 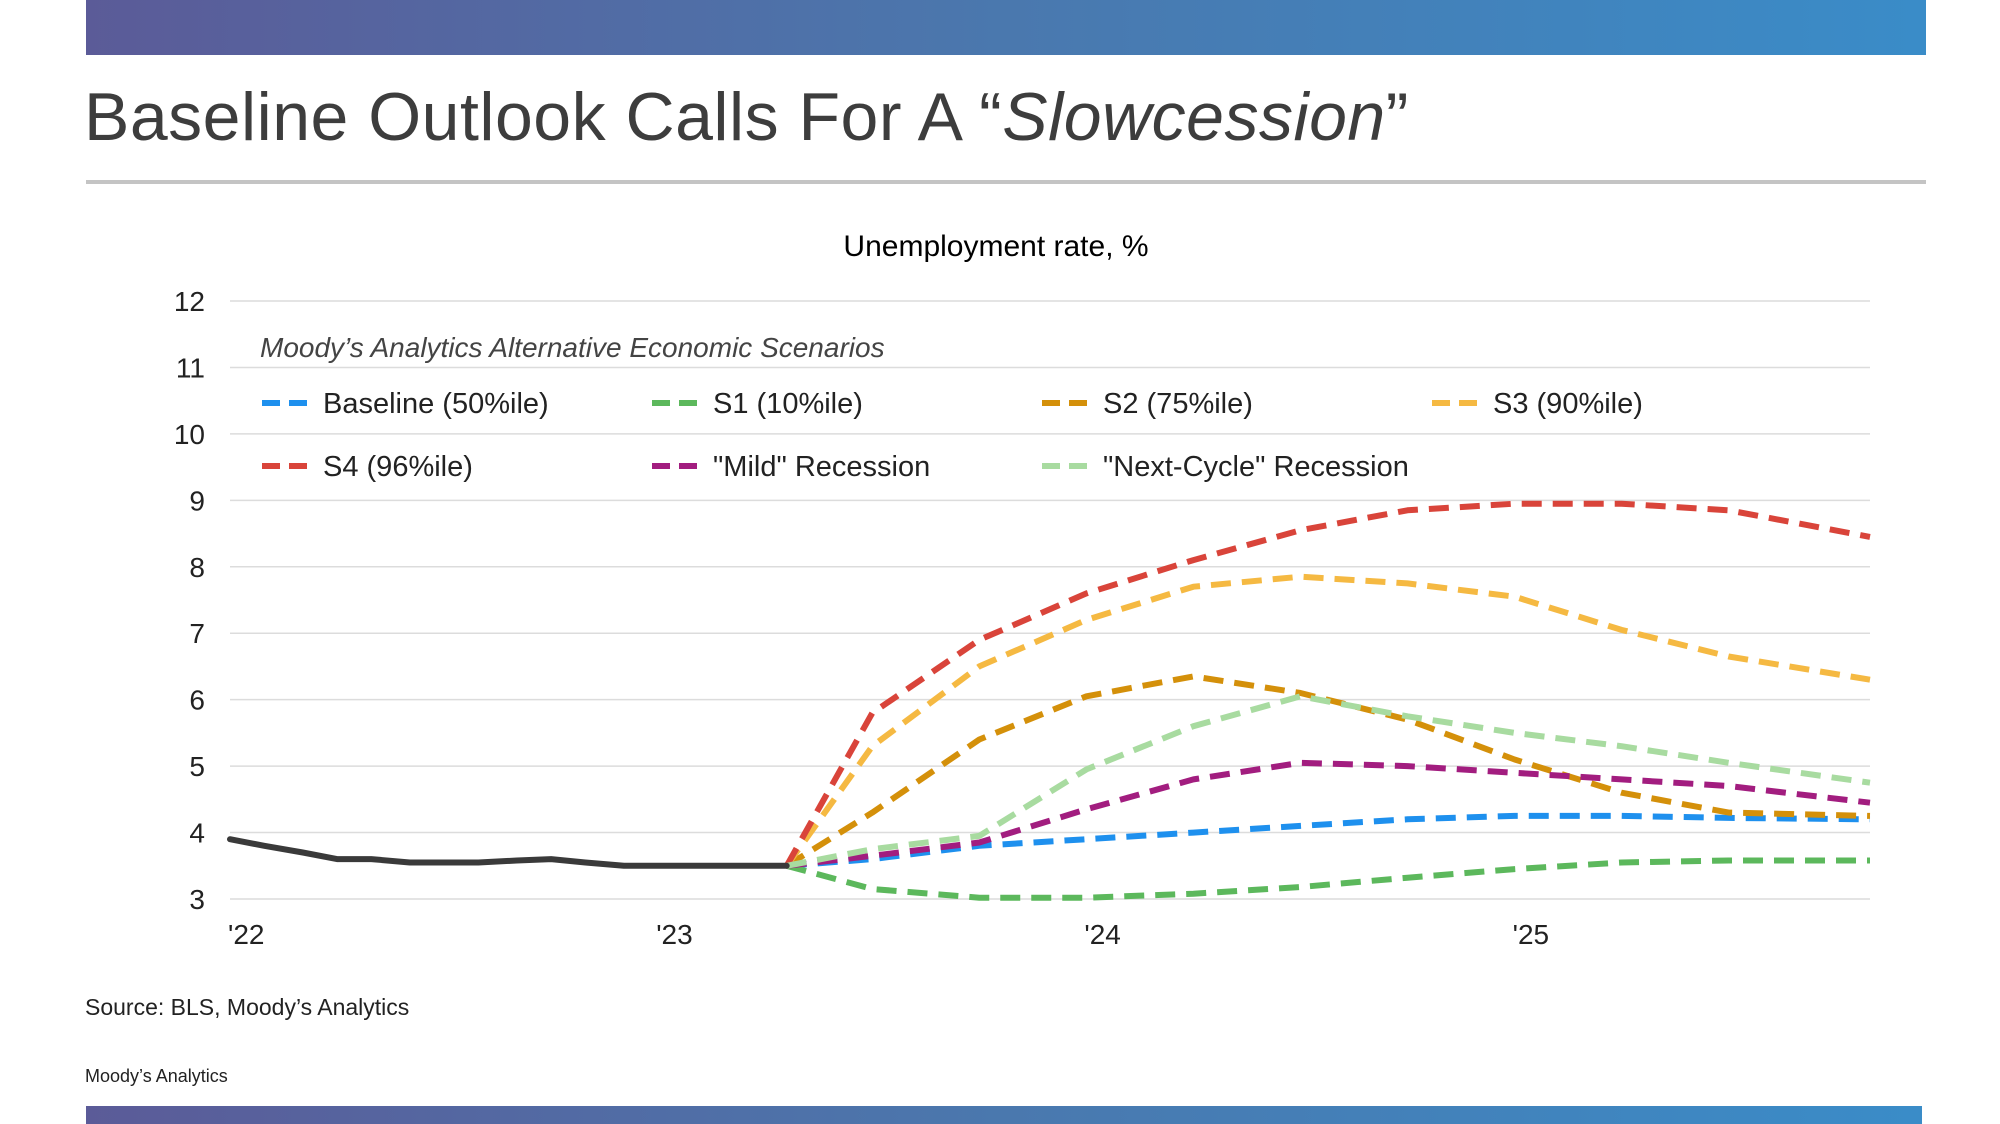 What do you see at coordinates (788, 404) in the screenshot?
I see `legend-label-1: S1 (10%ile)` at bounding box center [788, 404].